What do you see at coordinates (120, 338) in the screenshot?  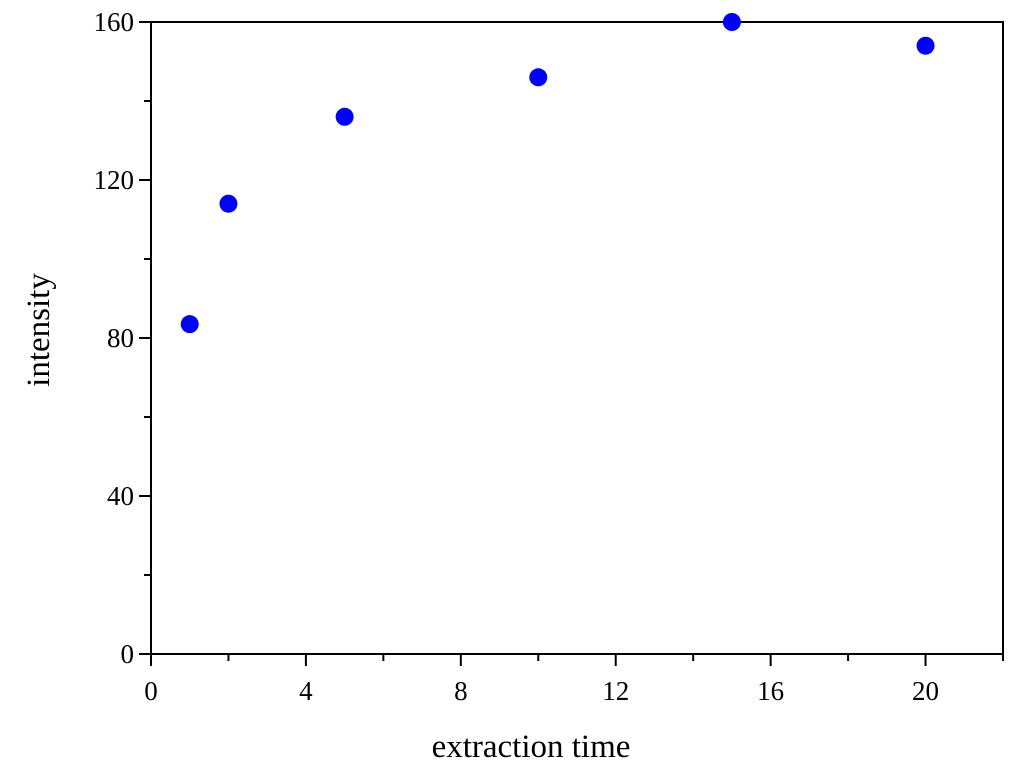 I see `y-tick-label: 80` at bounding box center [120, 338].